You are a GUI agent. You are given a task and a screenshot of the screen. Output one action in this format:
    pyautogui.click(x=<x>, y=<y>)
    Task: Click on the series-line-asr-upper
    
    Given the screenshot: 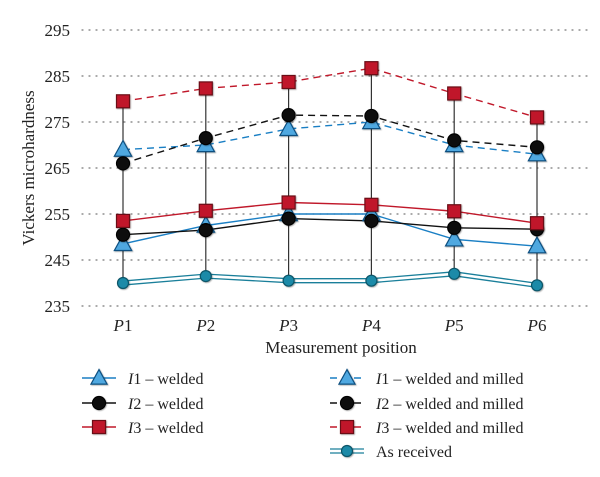 What is the action you would take?
    pyautogui.click(x=330, y=277)
    